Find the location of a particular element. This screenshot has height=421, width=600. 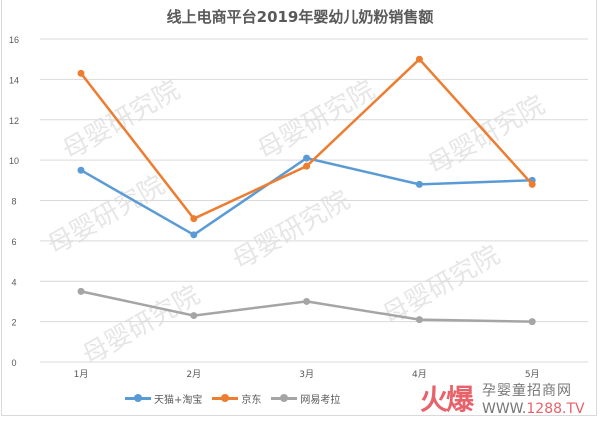

series-line is located at coordinates (306, 306).